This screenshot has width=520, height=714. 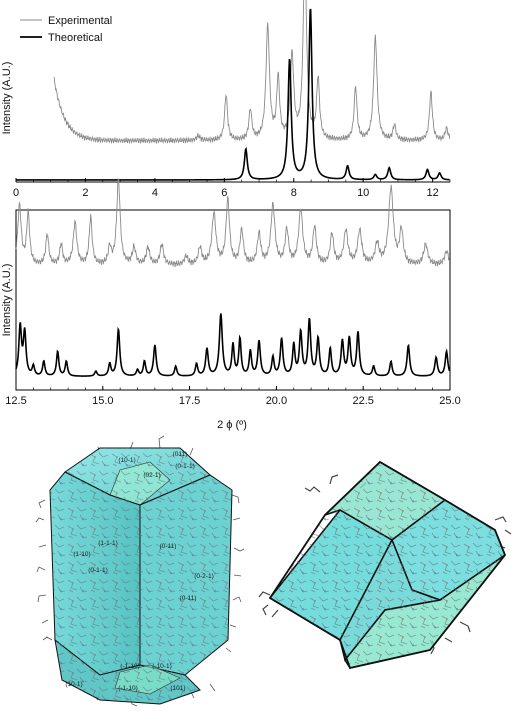 I want to click on bottom-x-tick-label-5: 25.0, so click(x=449, y=401).